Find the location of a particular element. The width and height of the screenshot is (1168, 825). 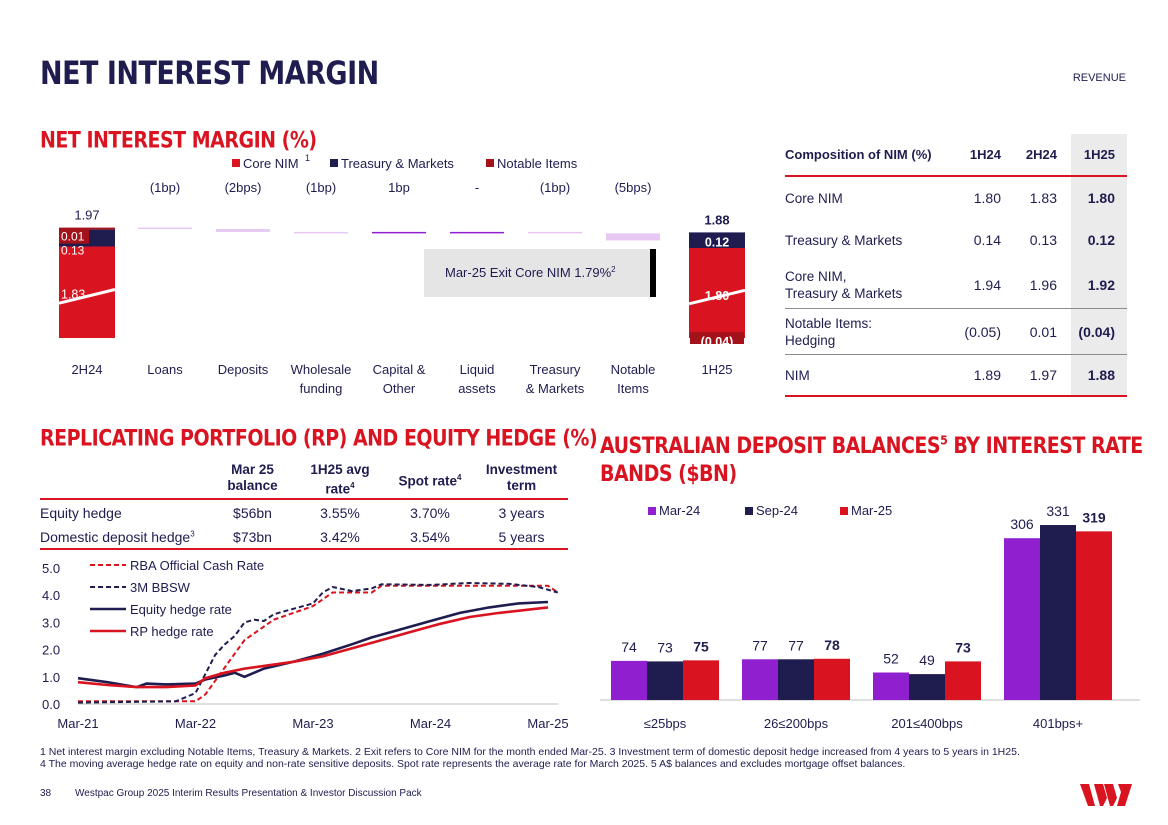

end-notable-label: (0.04) is located at coordinates (717, 342).